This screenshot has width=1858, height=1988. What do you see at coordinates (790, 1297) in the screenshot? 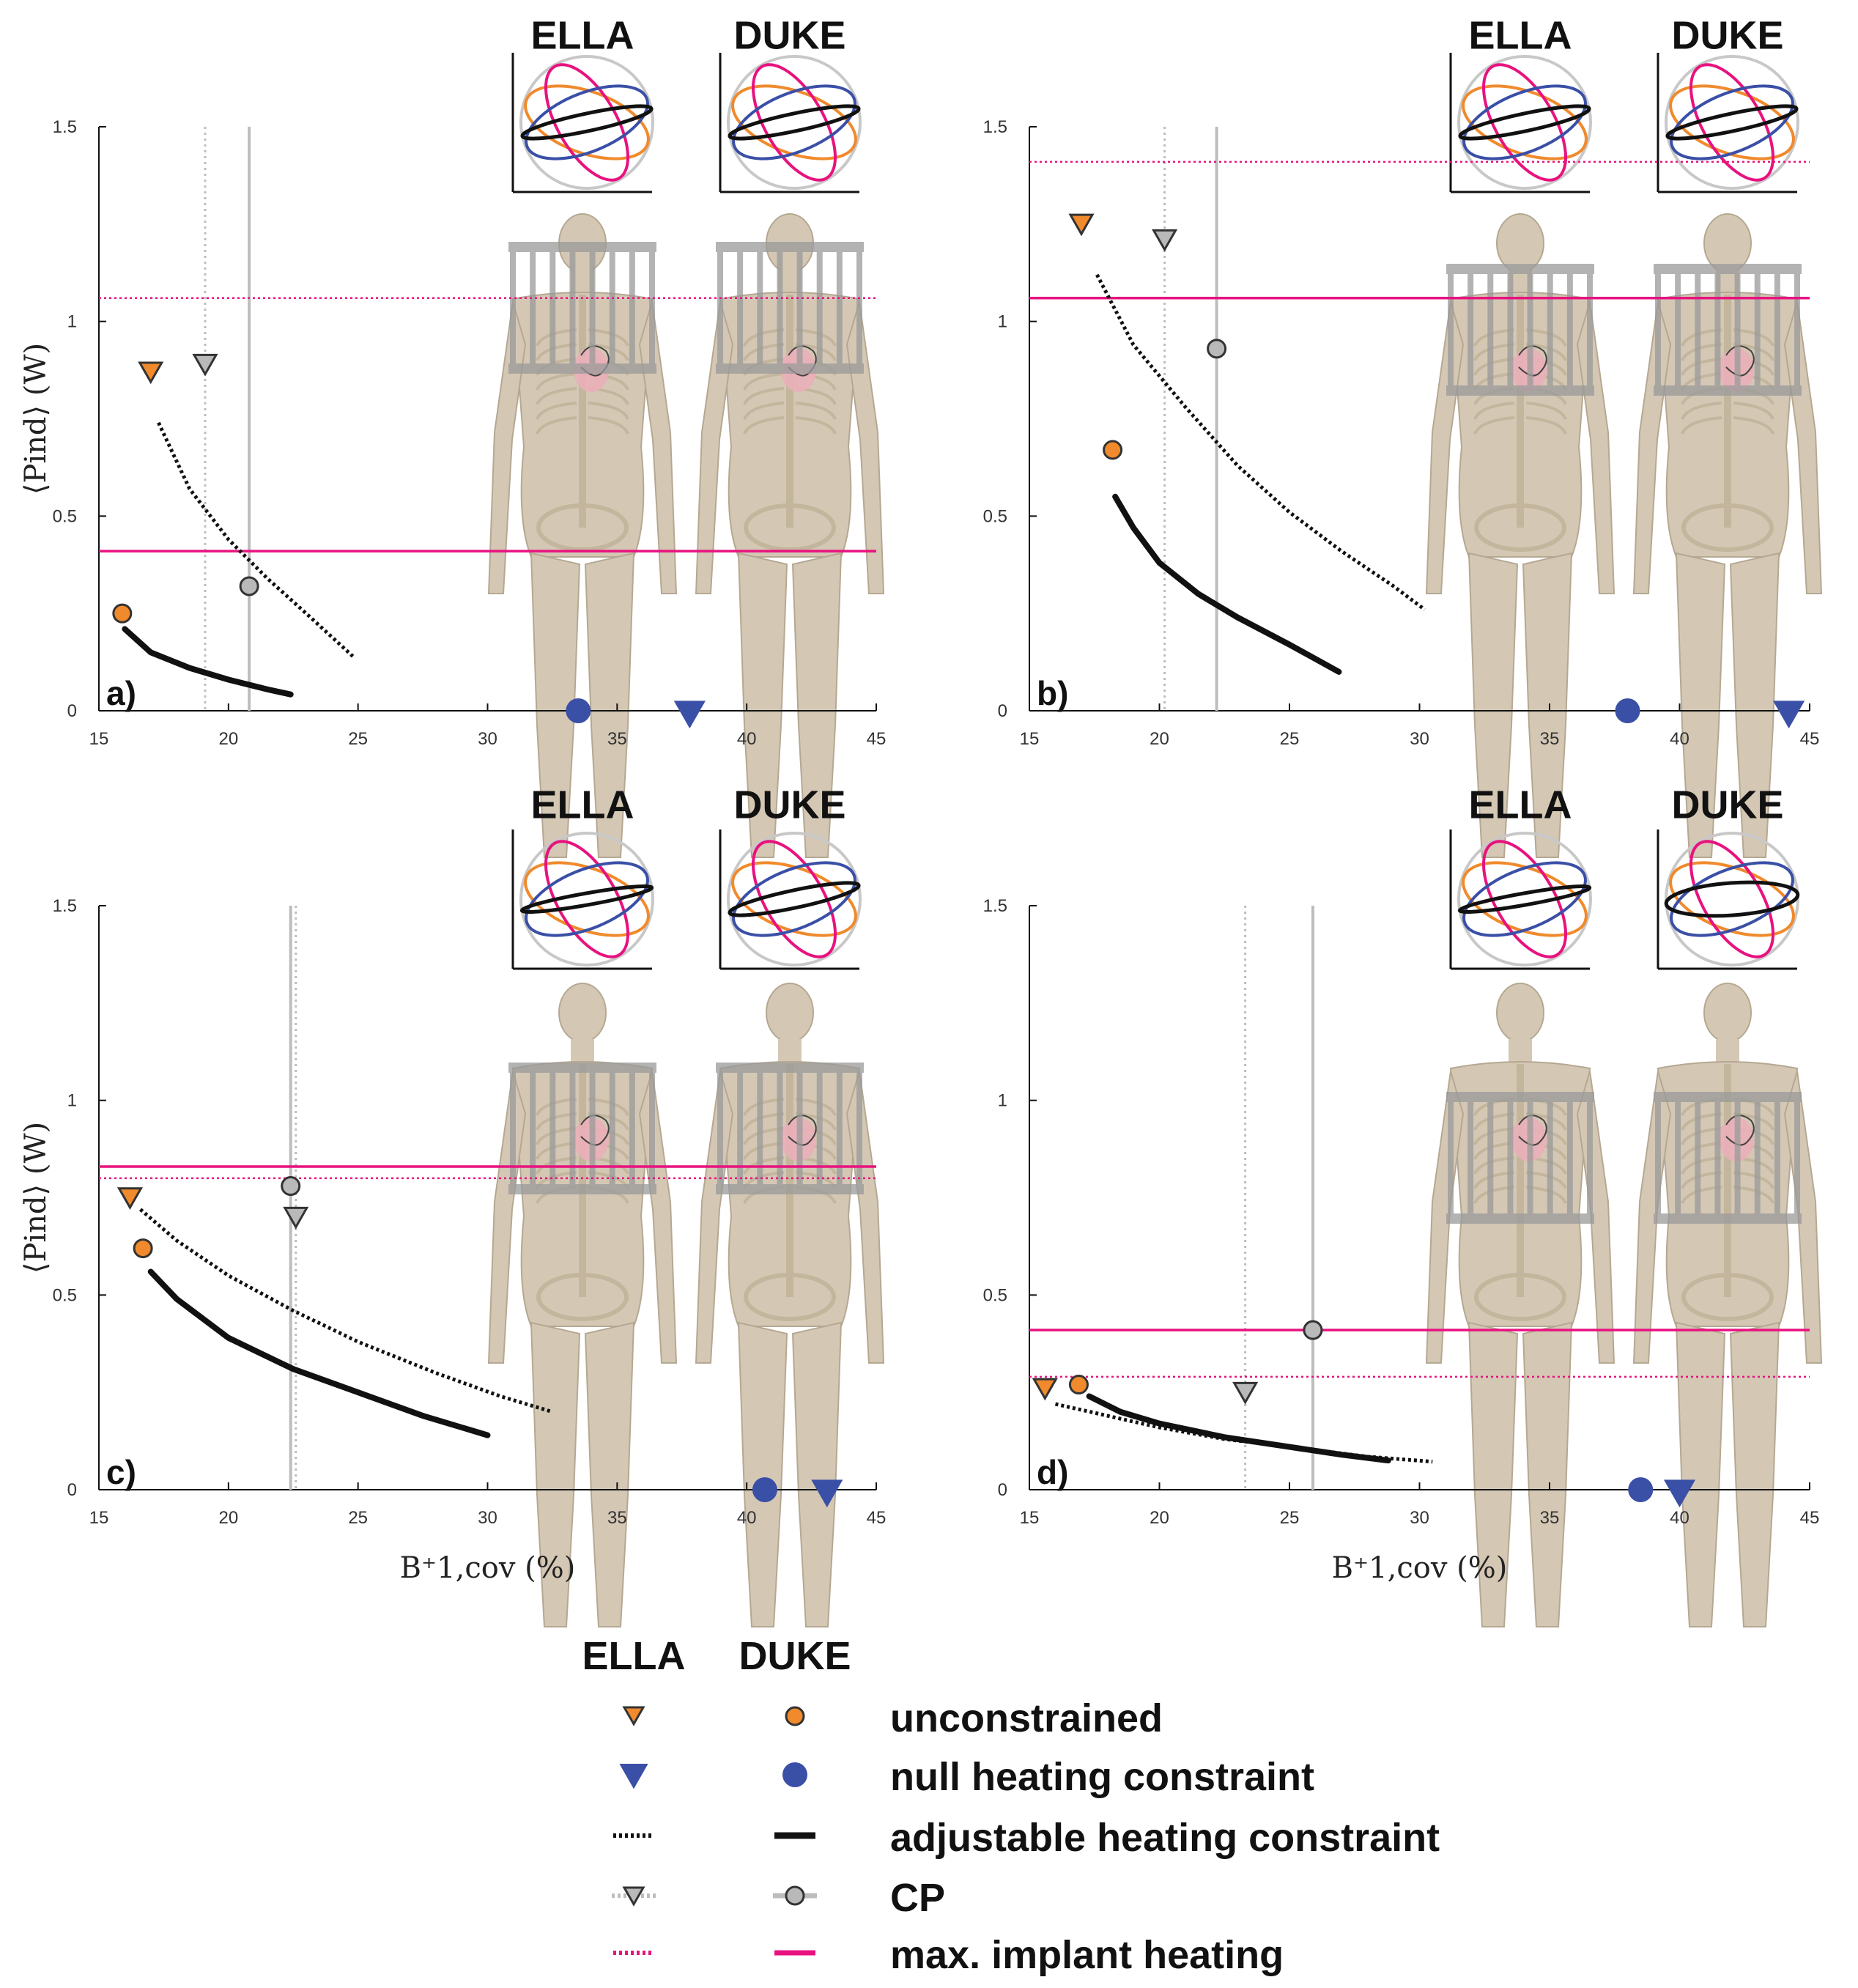
I see `body-pelvis` at bounding box center [790, 1297].